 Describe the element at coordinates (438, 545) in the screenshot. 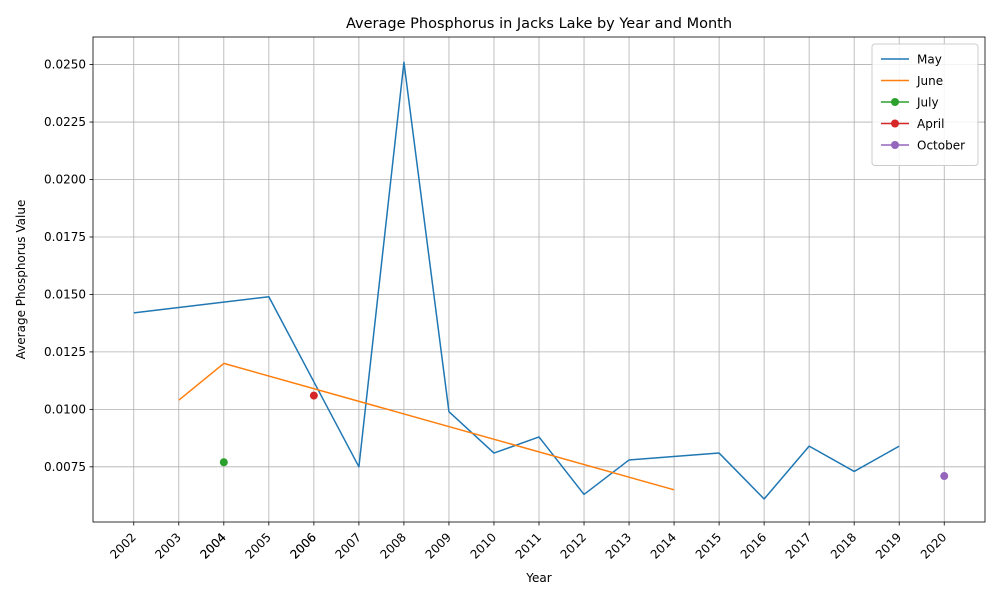

I see `x-tick-label: 2009` at that location.